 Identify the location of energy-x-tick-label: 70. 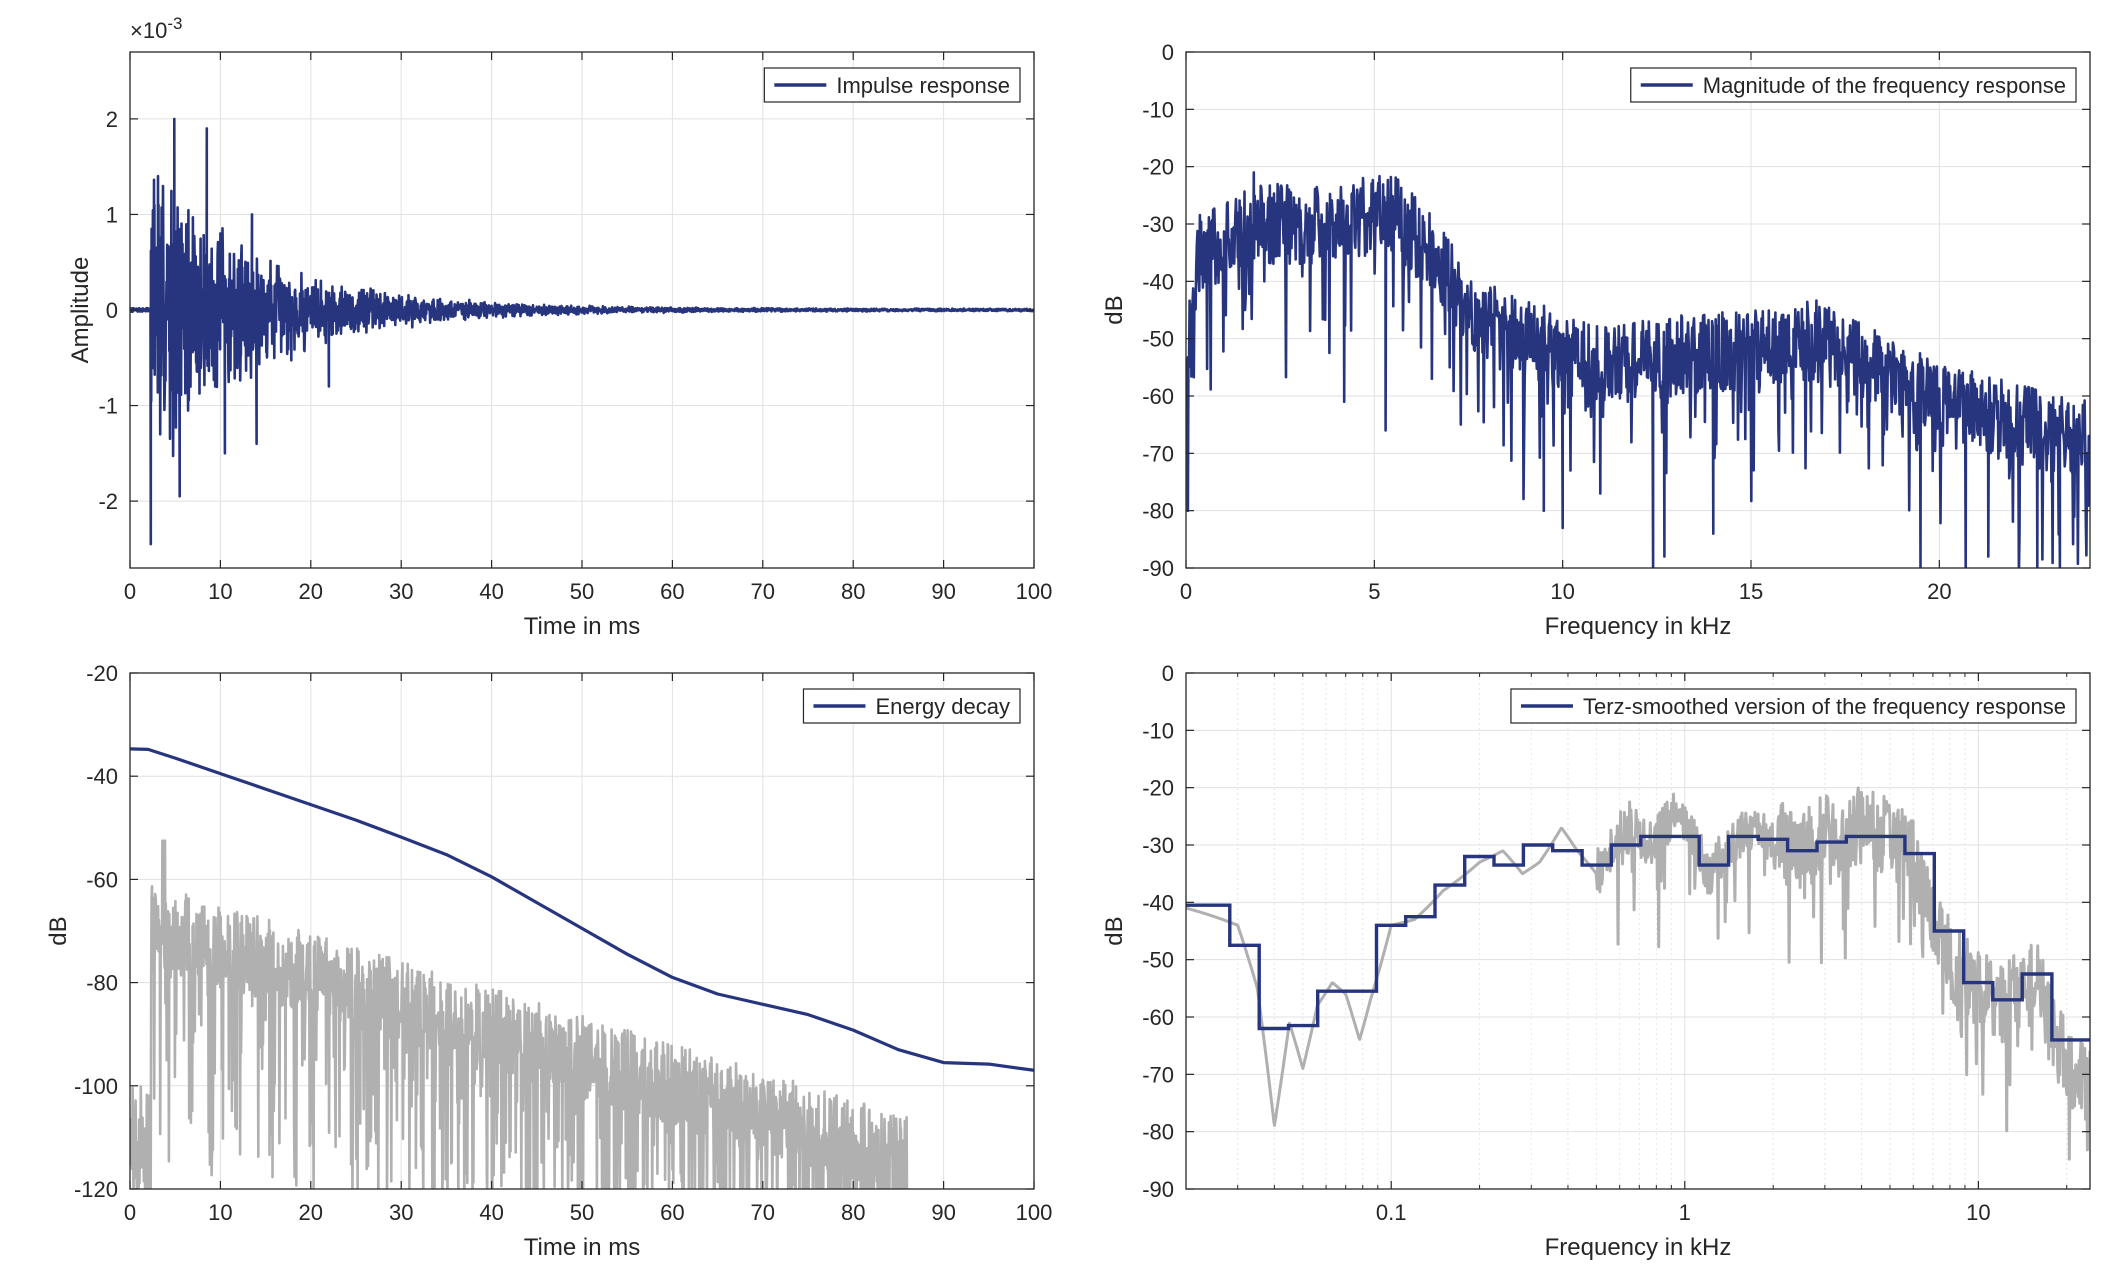
(763, 1212).